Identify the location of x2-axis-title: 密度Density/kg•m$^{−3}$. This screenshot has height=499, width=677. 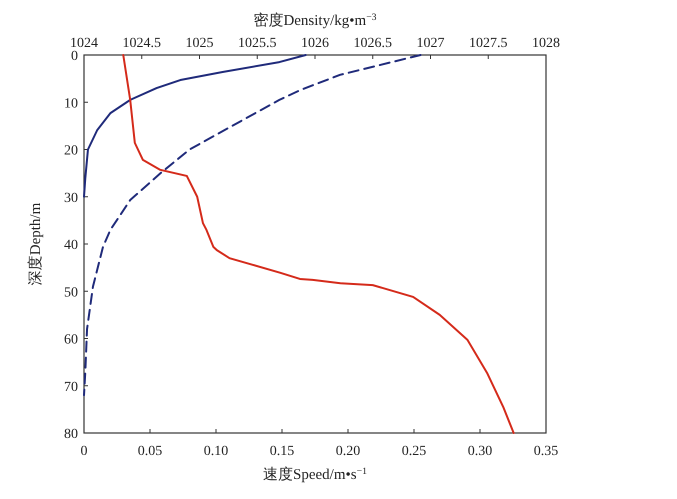
(315, 20).